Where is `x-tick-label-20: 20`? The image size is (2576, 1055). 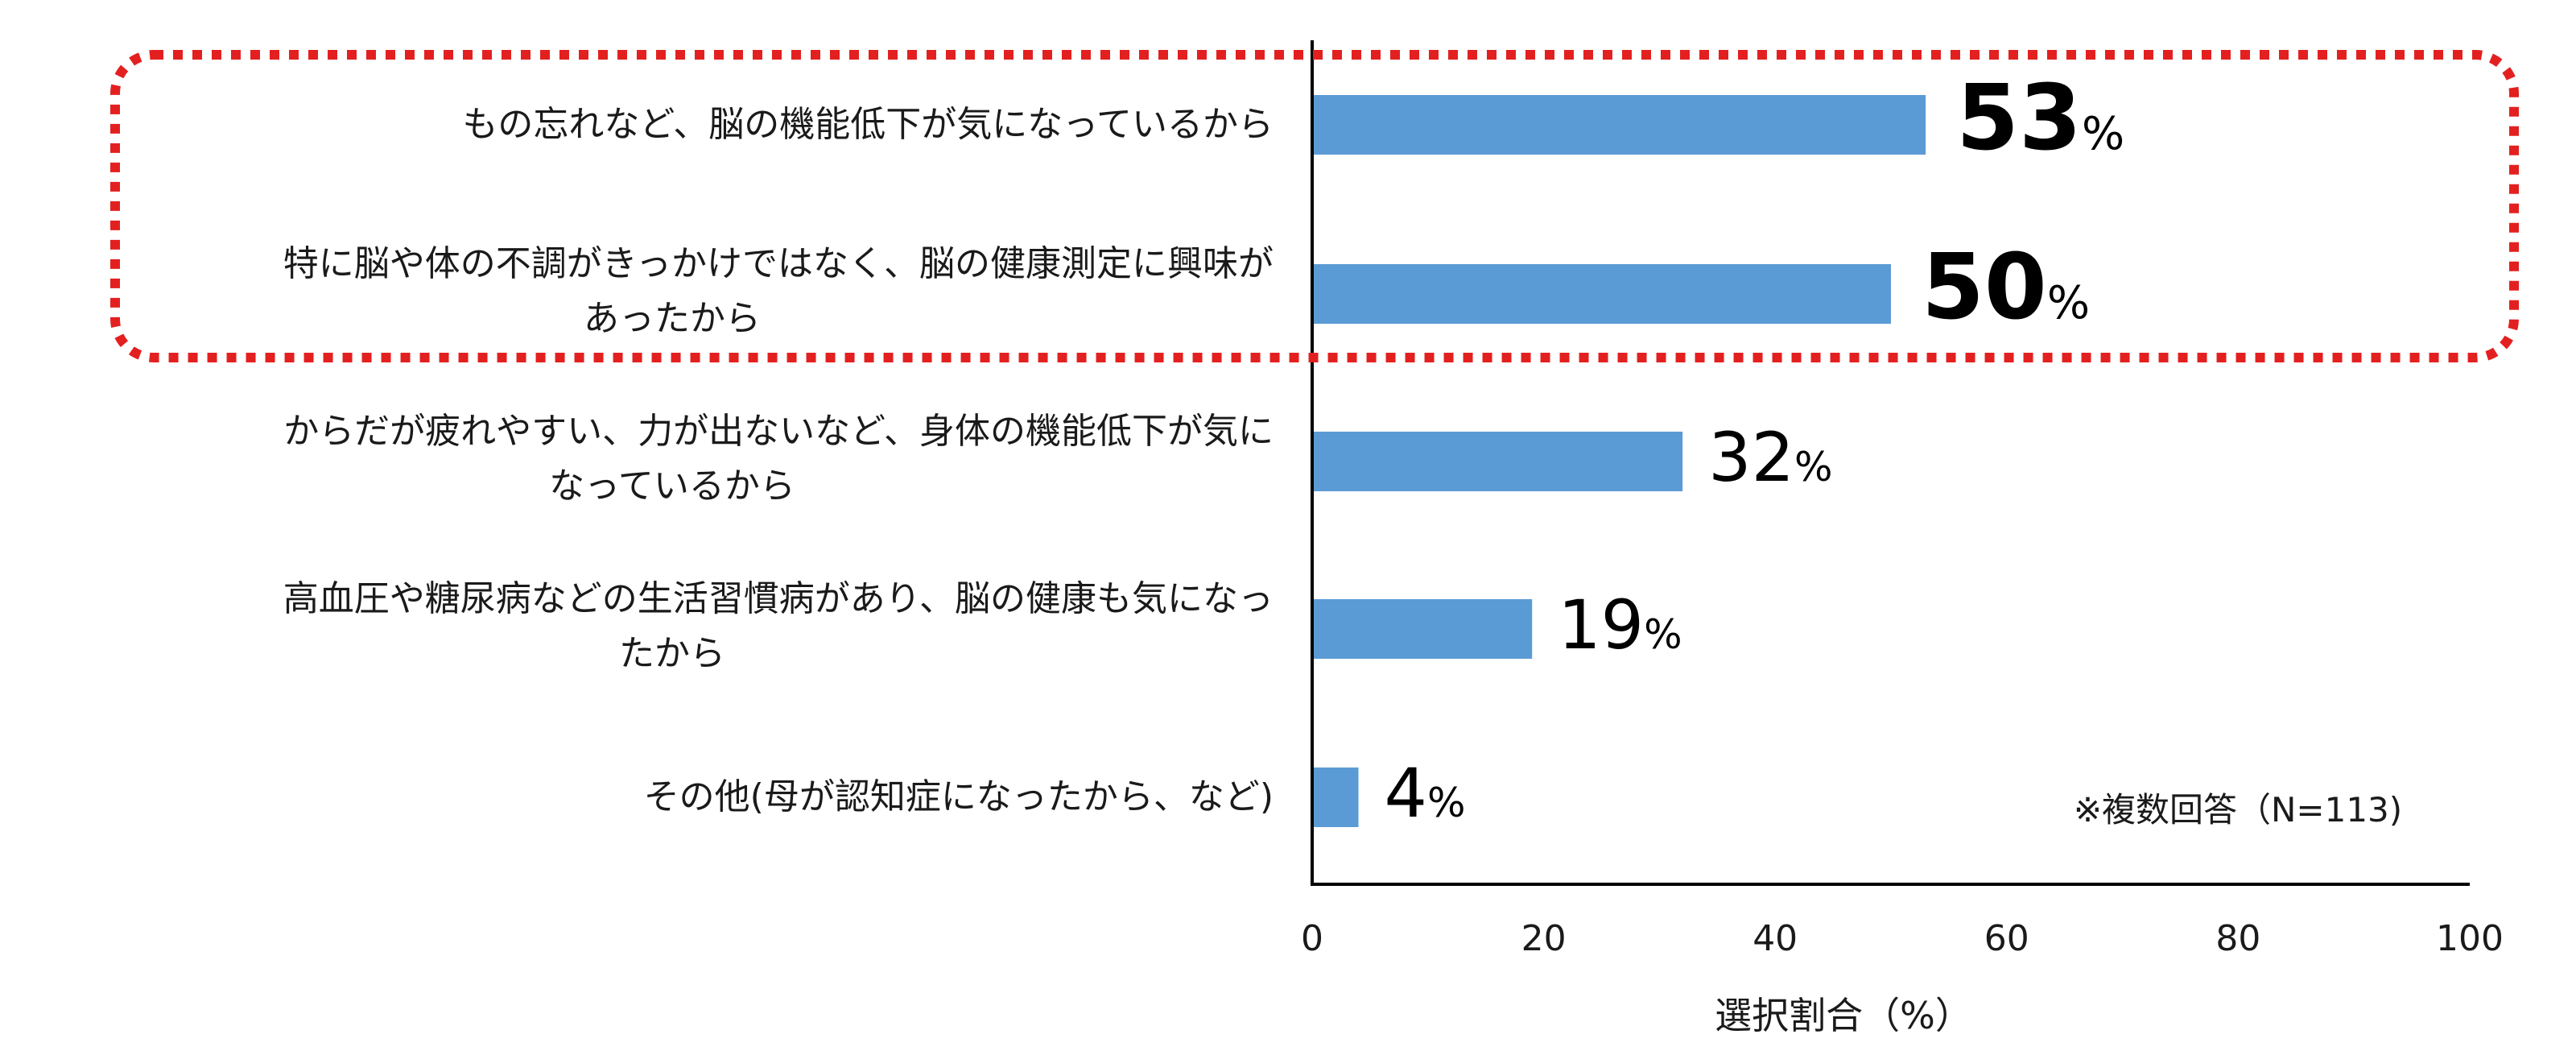
x-tick-label-20: 20 is located at coordinates (1544, 938).